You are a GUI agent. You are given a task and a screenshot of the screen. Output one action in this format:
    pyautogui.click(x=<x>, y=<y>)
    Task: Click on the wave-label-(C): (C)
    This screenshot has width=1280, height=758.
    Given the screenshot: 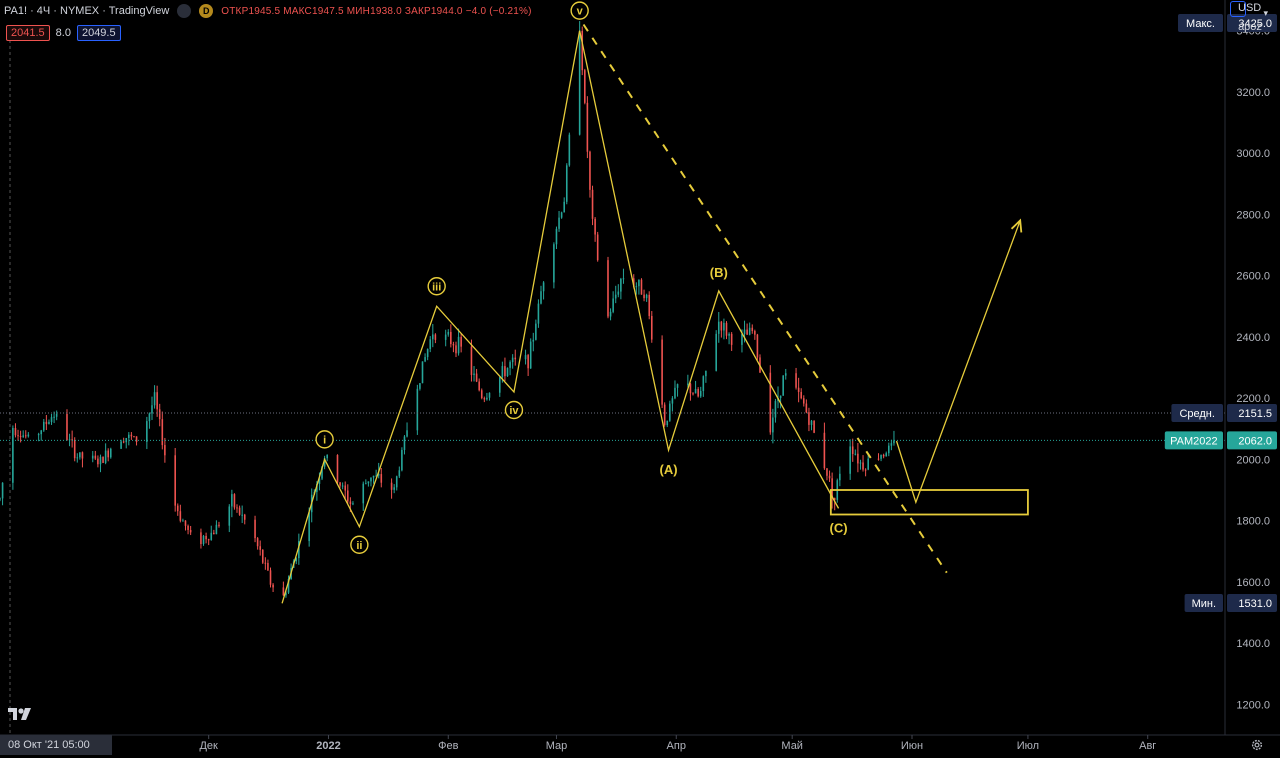 What is the action you would take?
    pyautogui.click(x=839, y=527)
    